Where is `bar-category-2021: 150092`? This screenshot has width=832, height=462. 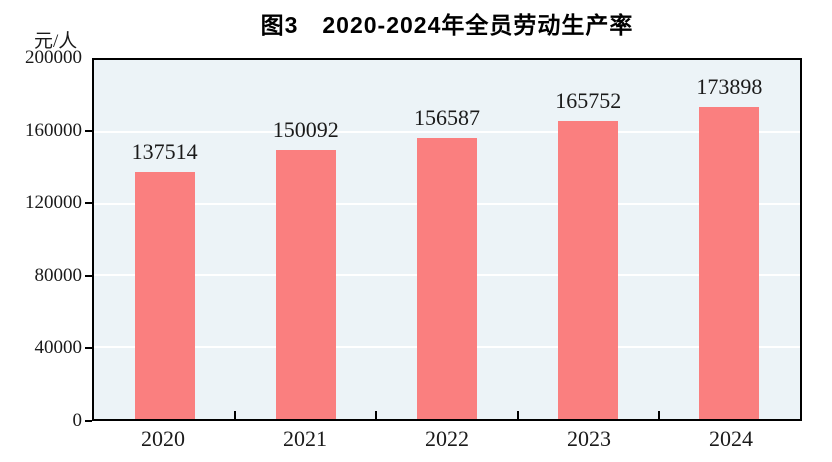 bar-category-2021: 150092 is located at coordinates (305, 239).